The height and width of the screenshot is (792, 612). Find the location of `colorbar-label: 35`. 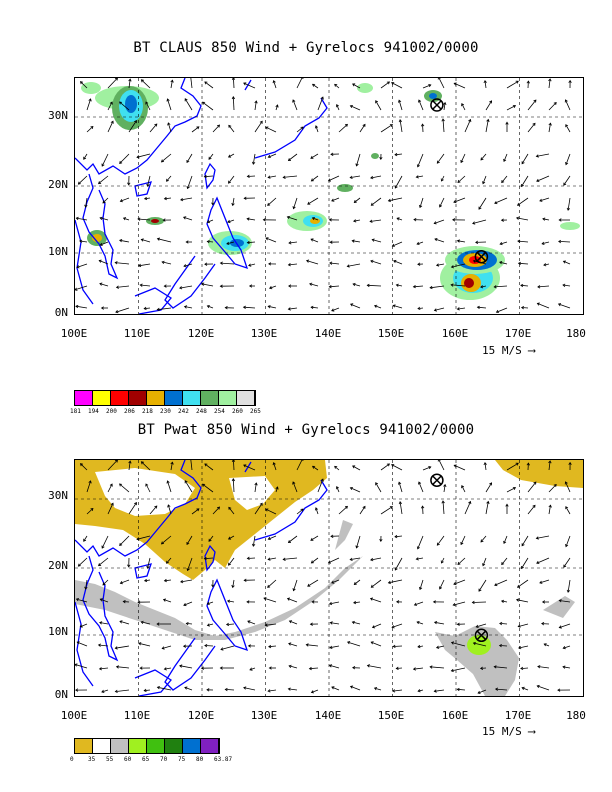

colorbar-label: 35 is located at coordinates (92, 759).